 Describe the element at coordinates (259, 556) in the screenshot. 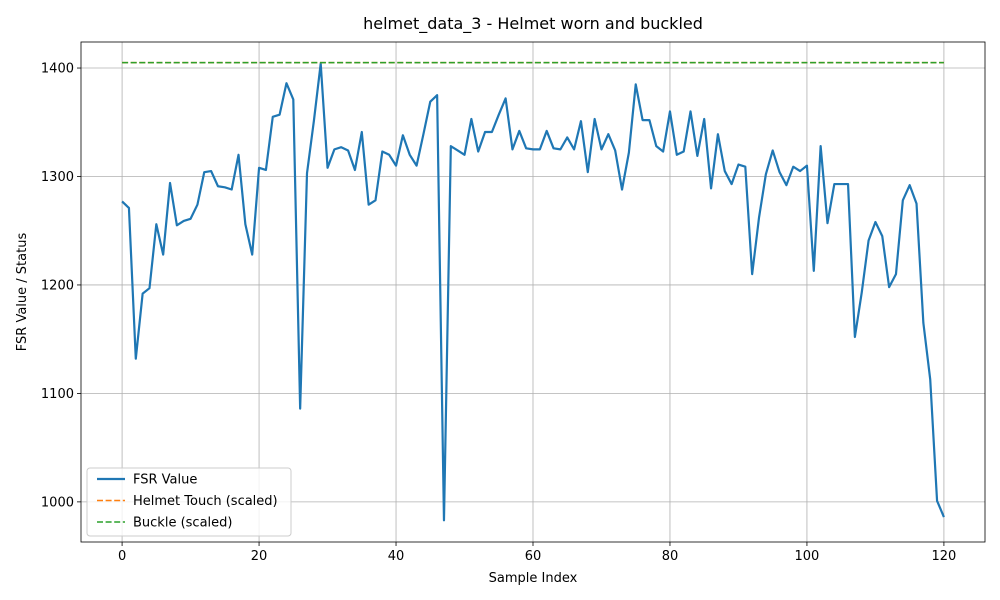

I see `x-tick-label: 20` at that location.